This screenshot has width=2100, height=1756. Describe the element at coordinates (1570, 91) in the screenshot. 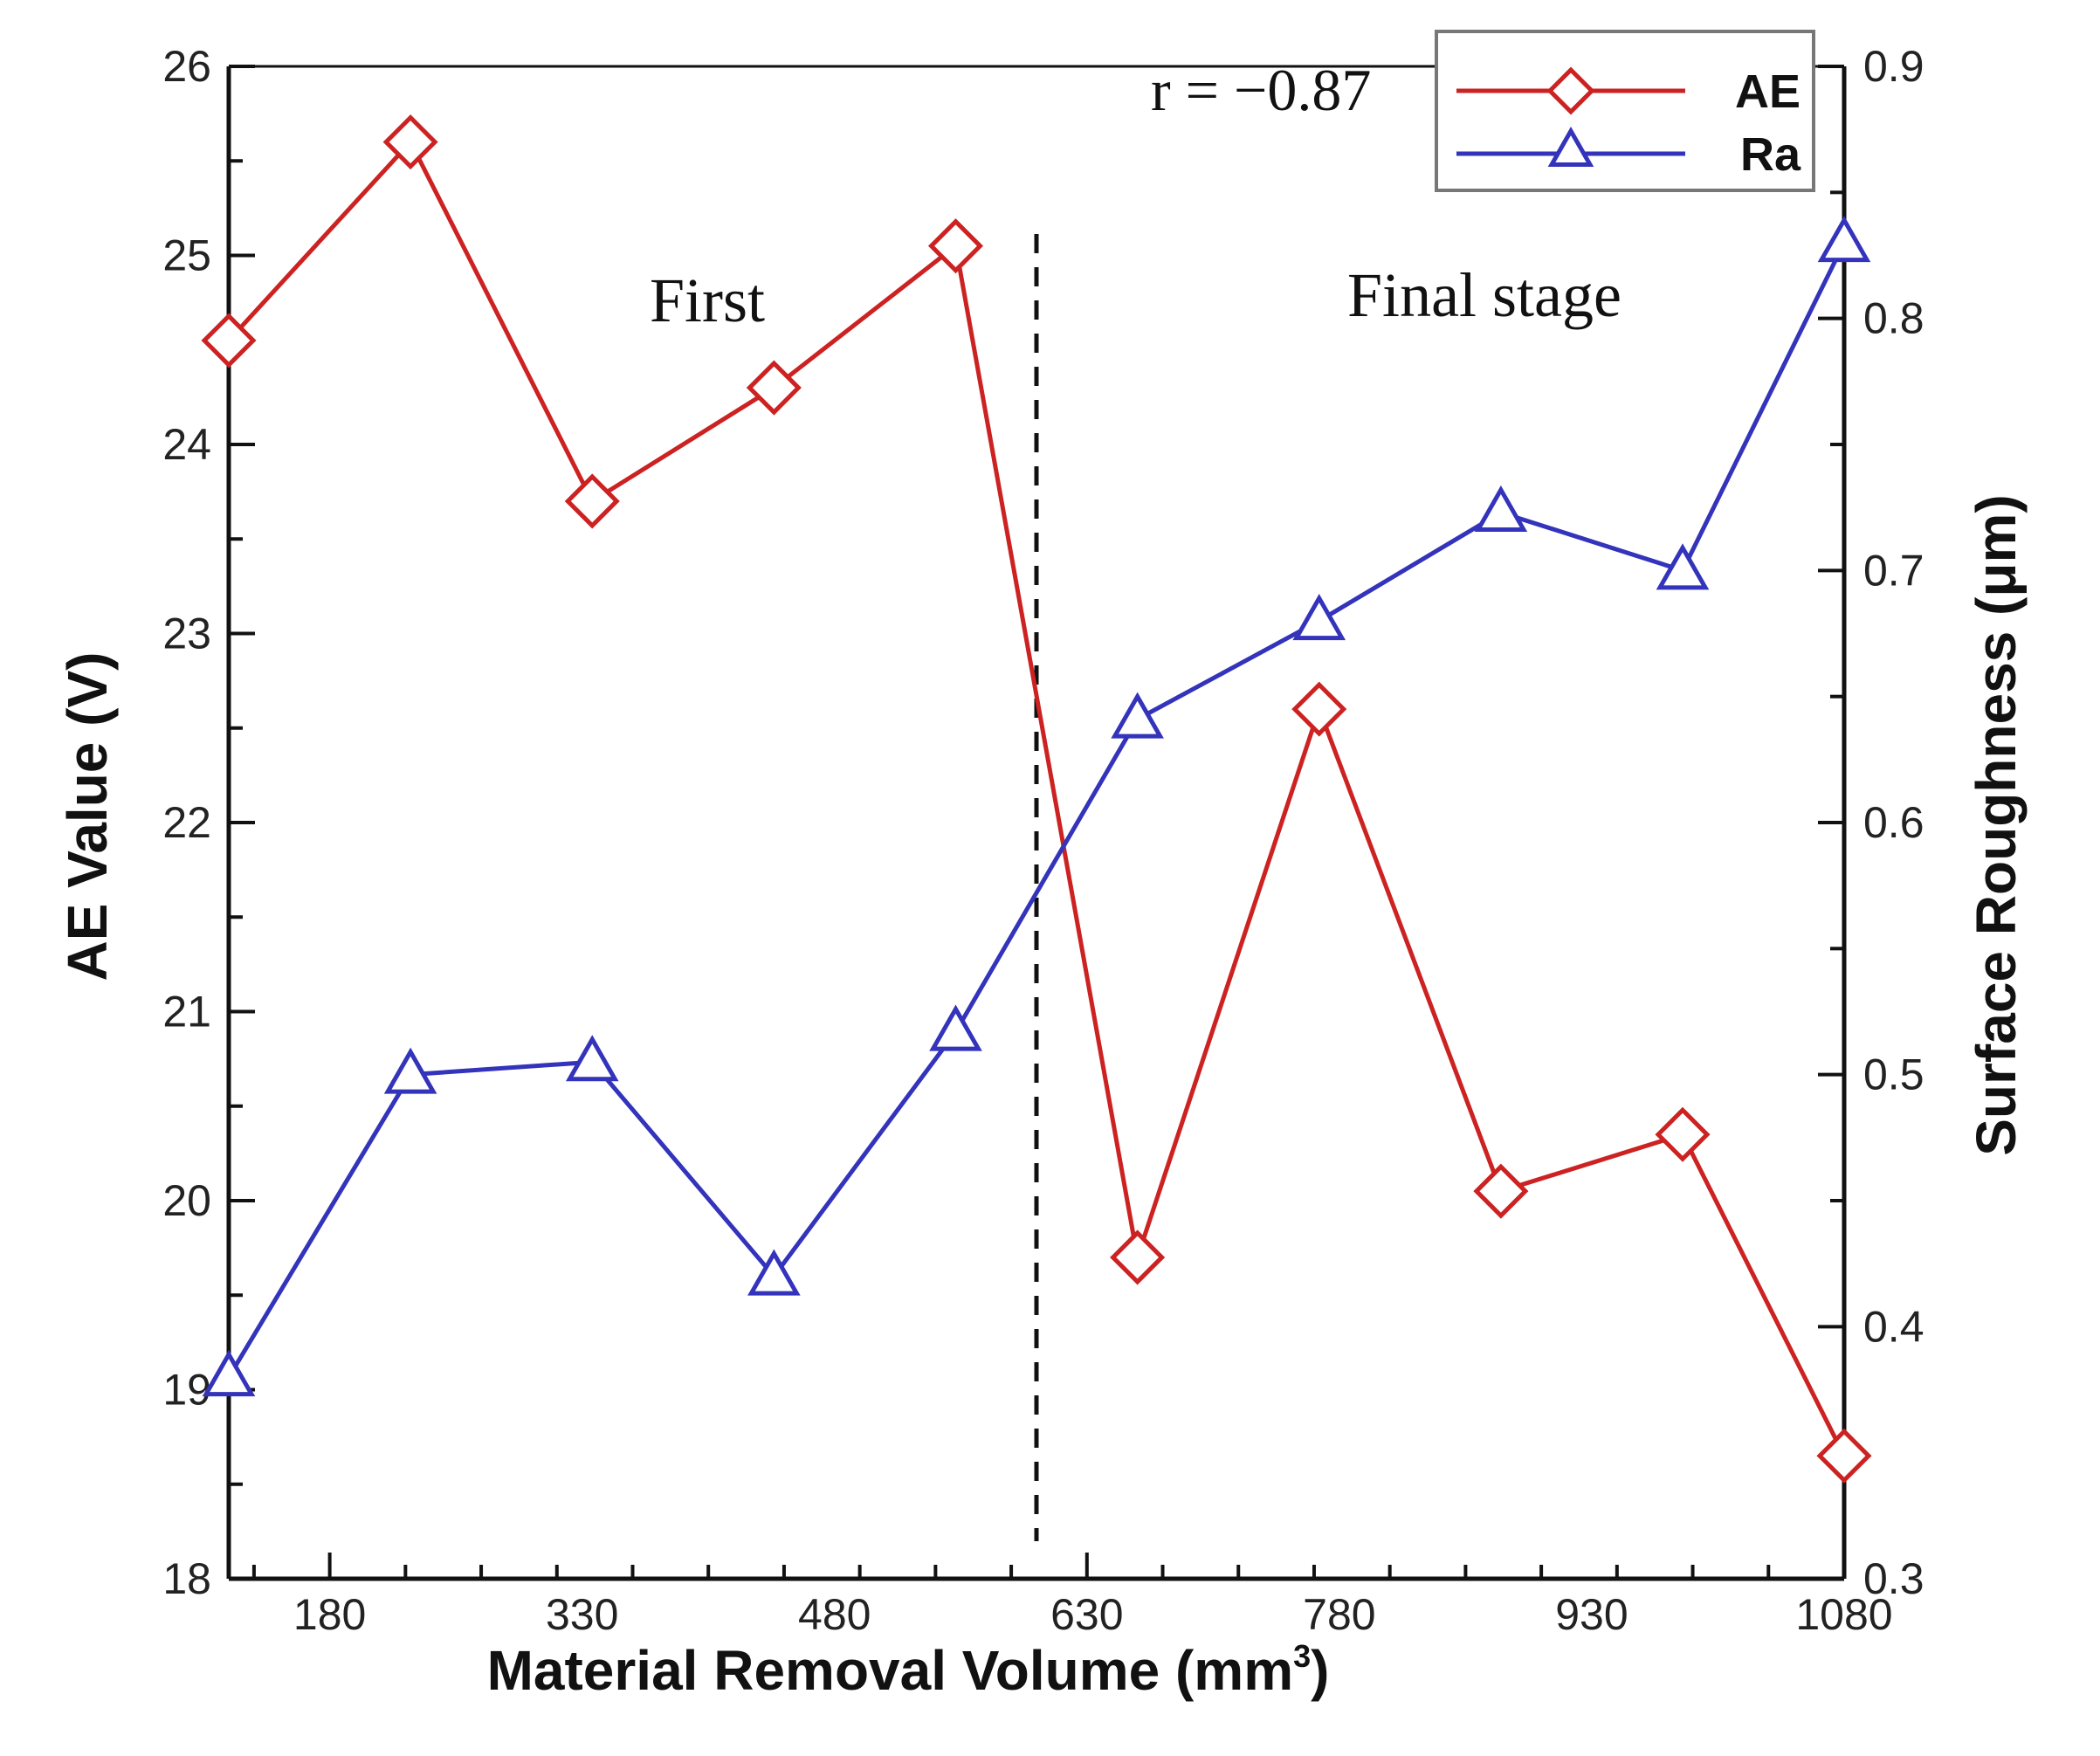

I see `legend-marker-ae` at that location.